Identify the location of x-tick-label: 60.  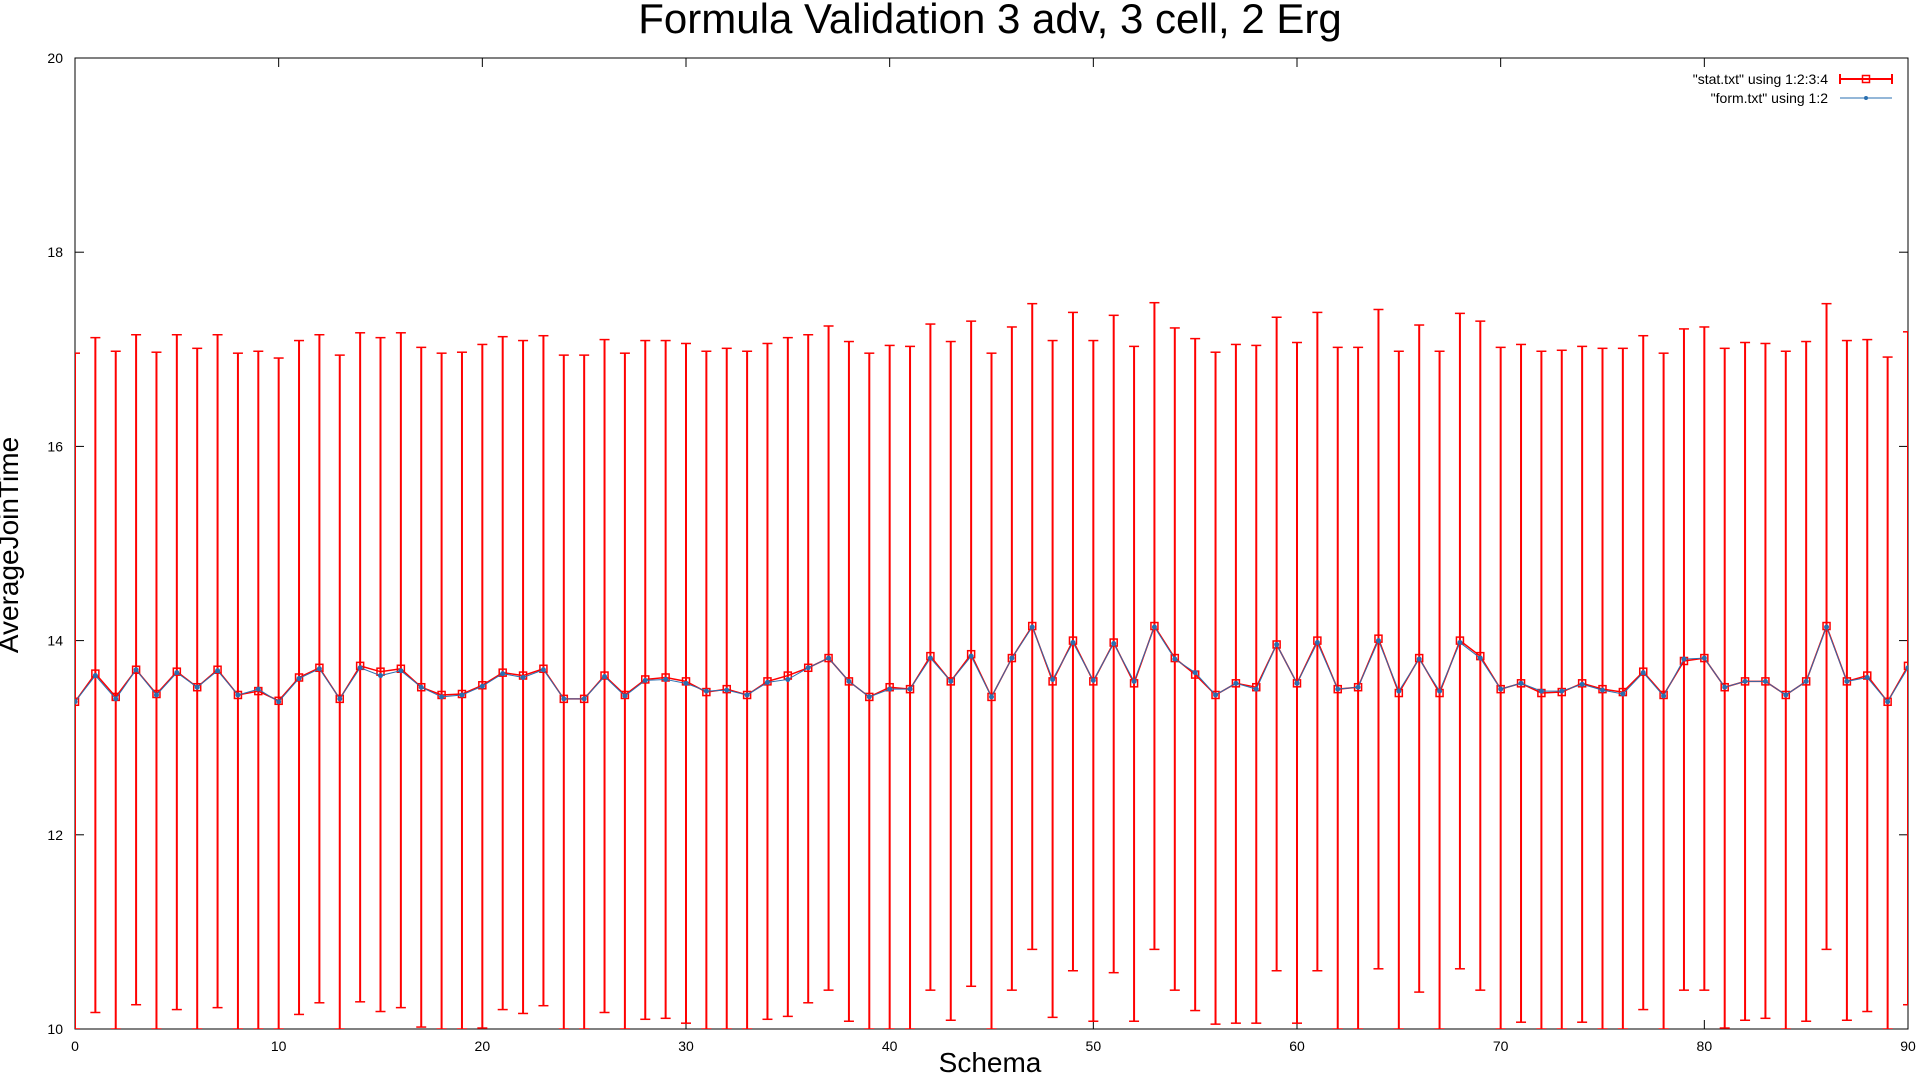
(1297, 1046).